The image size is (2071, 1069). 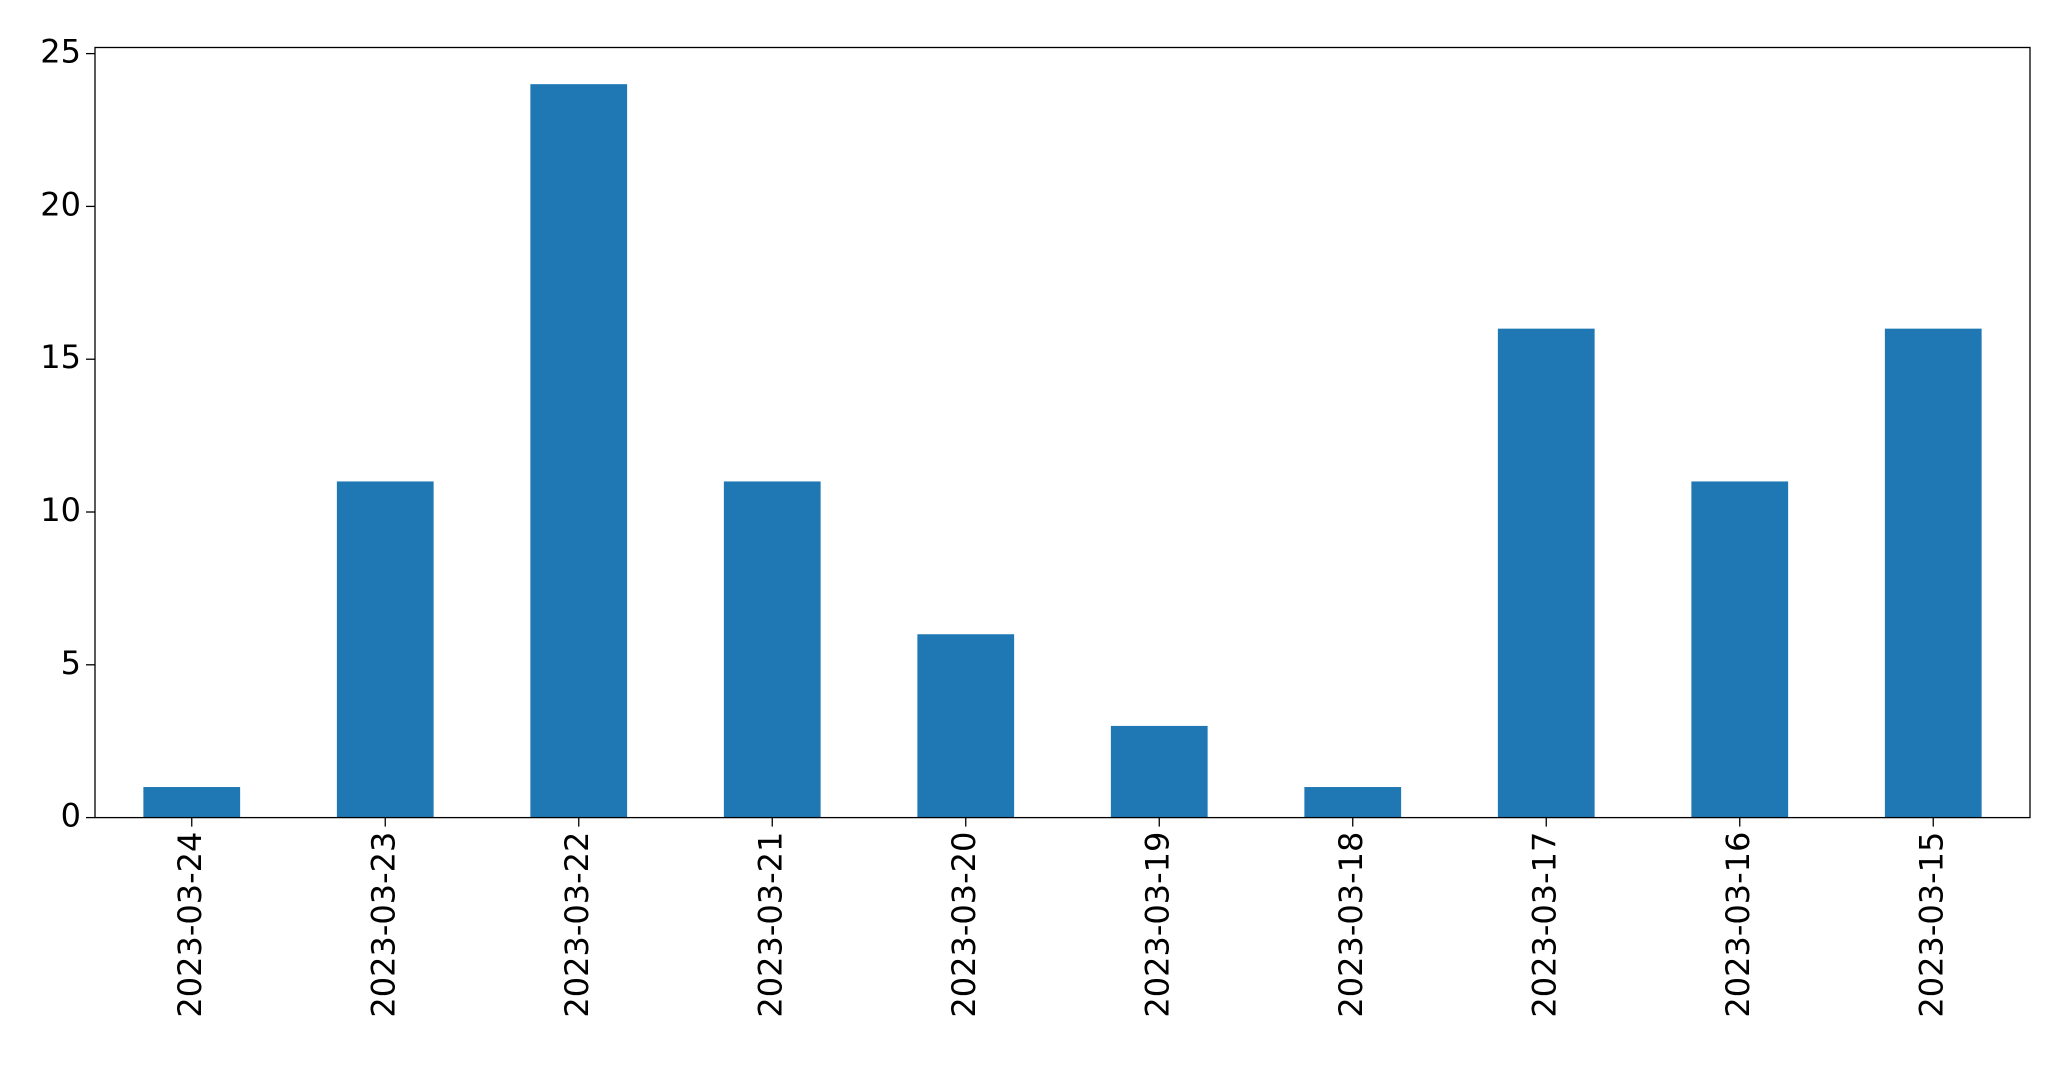 I want to click on x-tick-label: 2023-03-15, so click(x=1931, y=925).